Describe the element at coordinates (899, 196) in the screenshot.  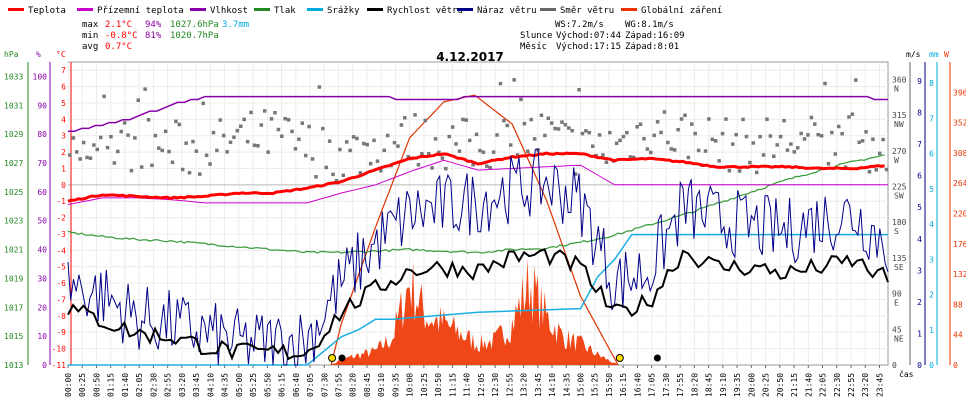
I see `dir-name-label: SW` at that location.